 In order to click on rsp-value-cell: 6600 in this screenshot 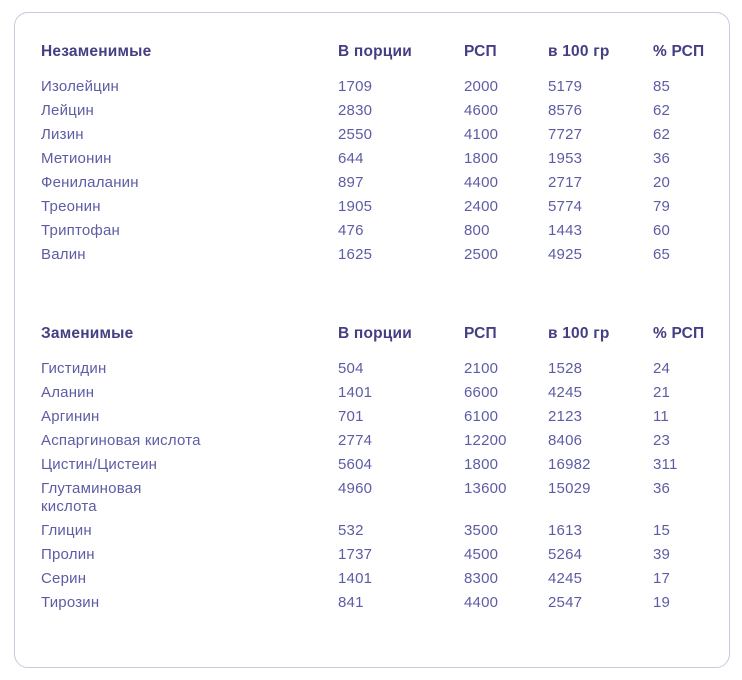, I will do `click(481, 392)`.